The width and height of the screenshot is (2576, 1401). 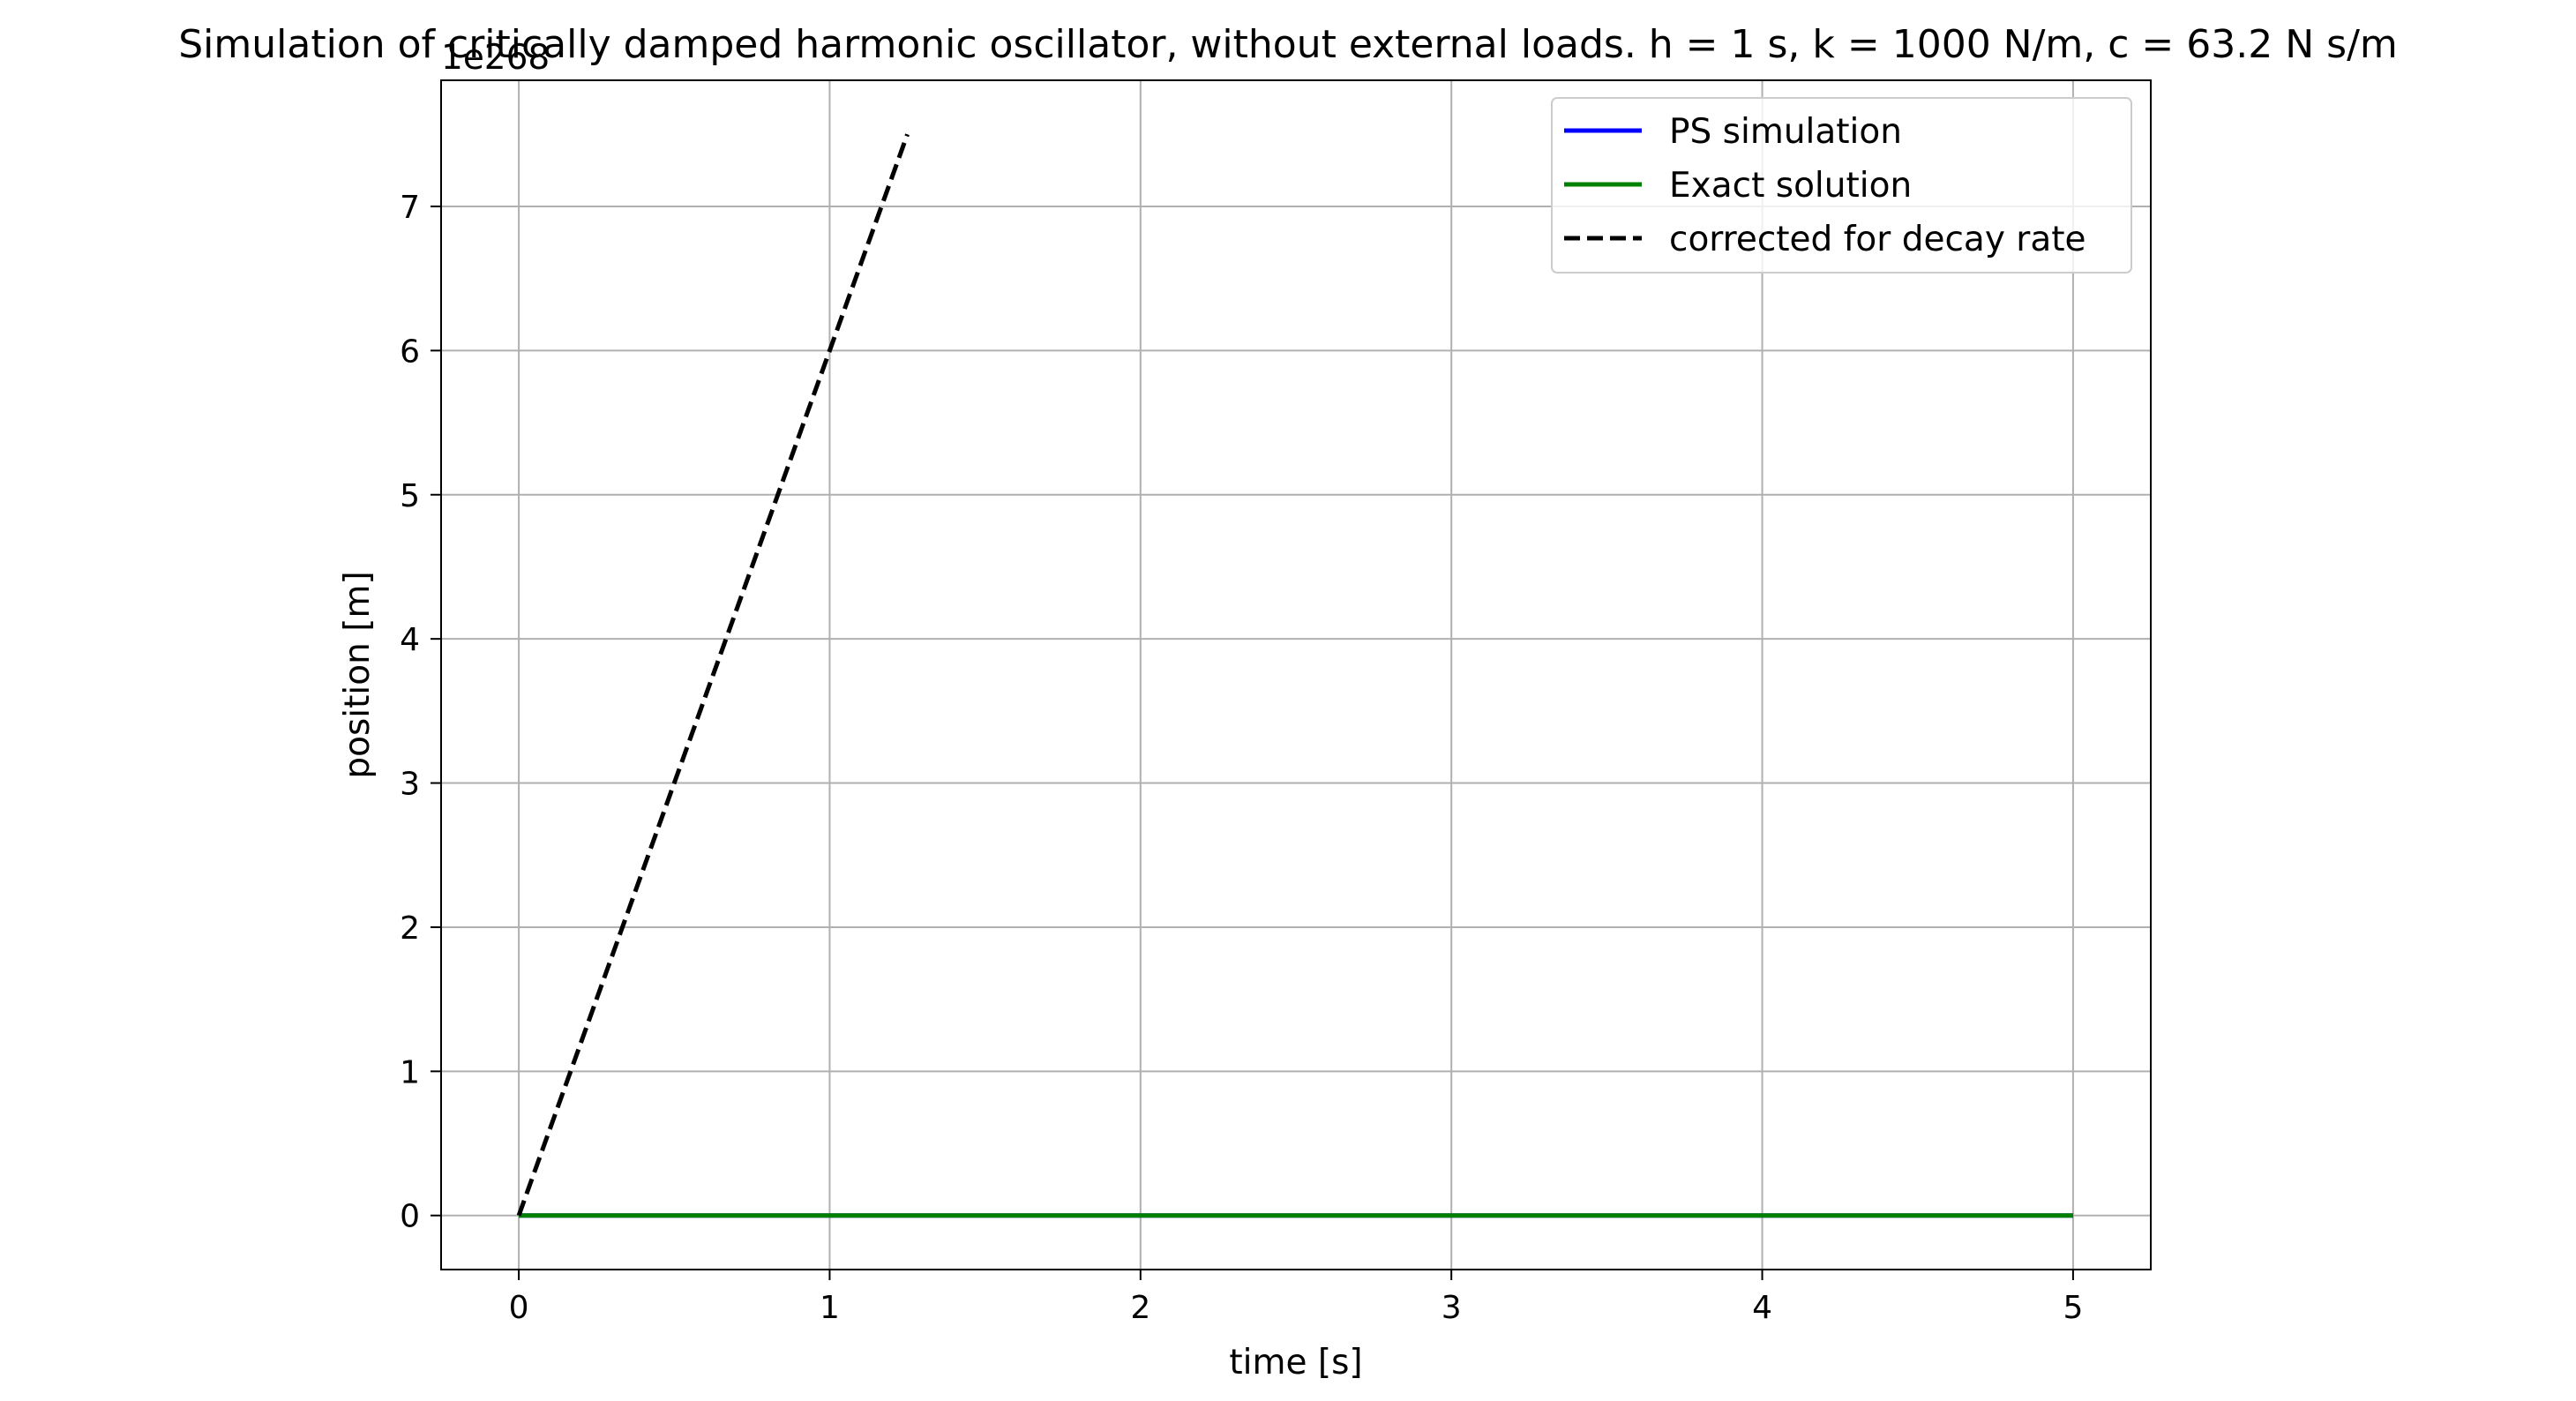 I want to click on legend-label: corrected for decay rate, so click(x=1878, y=240).